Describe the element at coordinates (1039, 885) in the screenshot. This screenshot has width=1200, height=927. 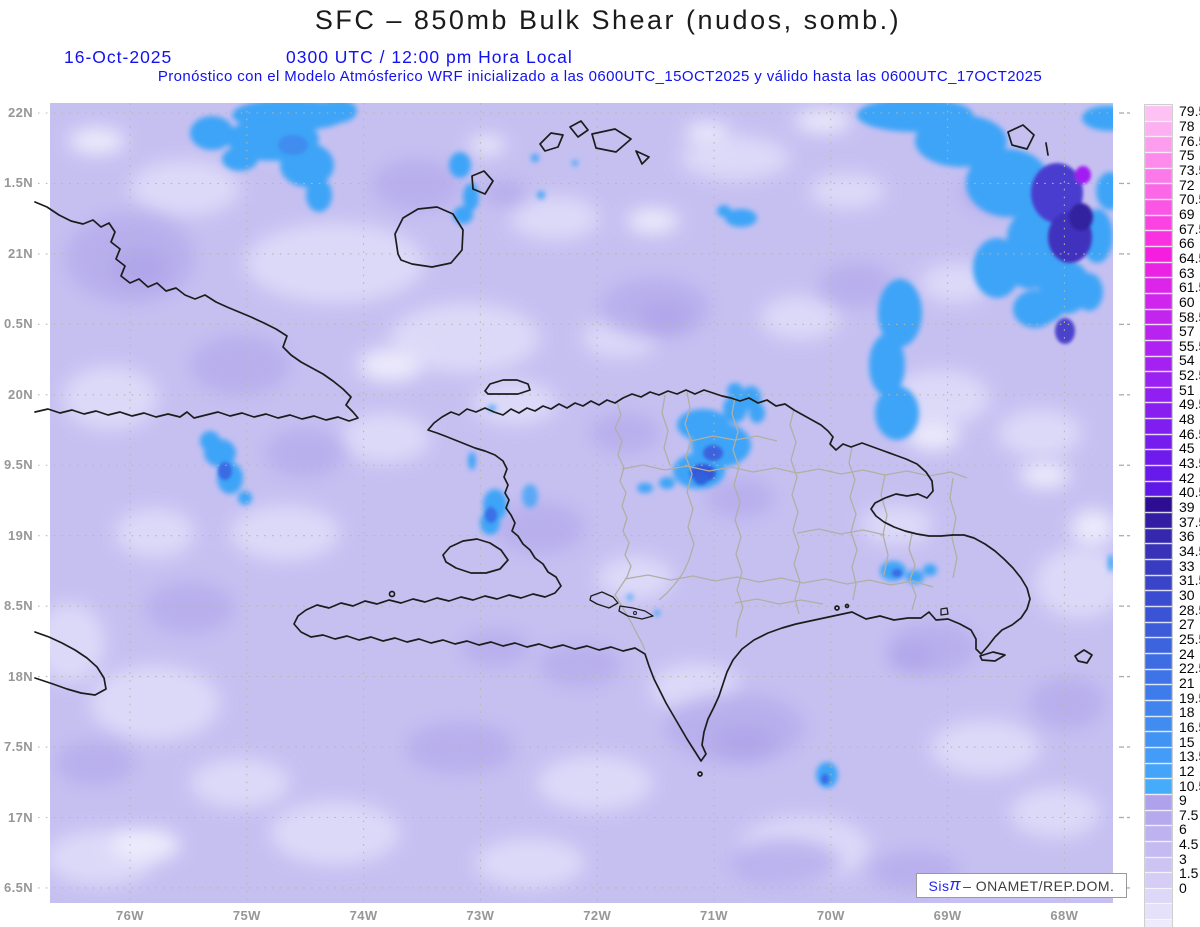
I see `watermark-org: – ONAMET/REP.DOM.` at that location.